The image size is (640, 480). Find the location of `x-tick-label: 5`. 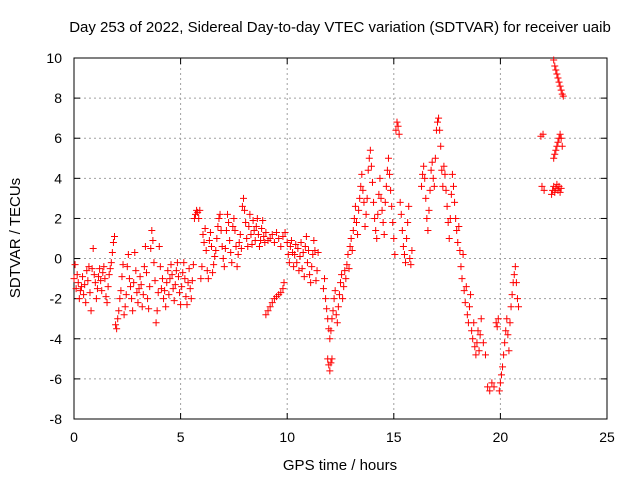

x-tick-label: 5 is located at coordinates (181, 437).